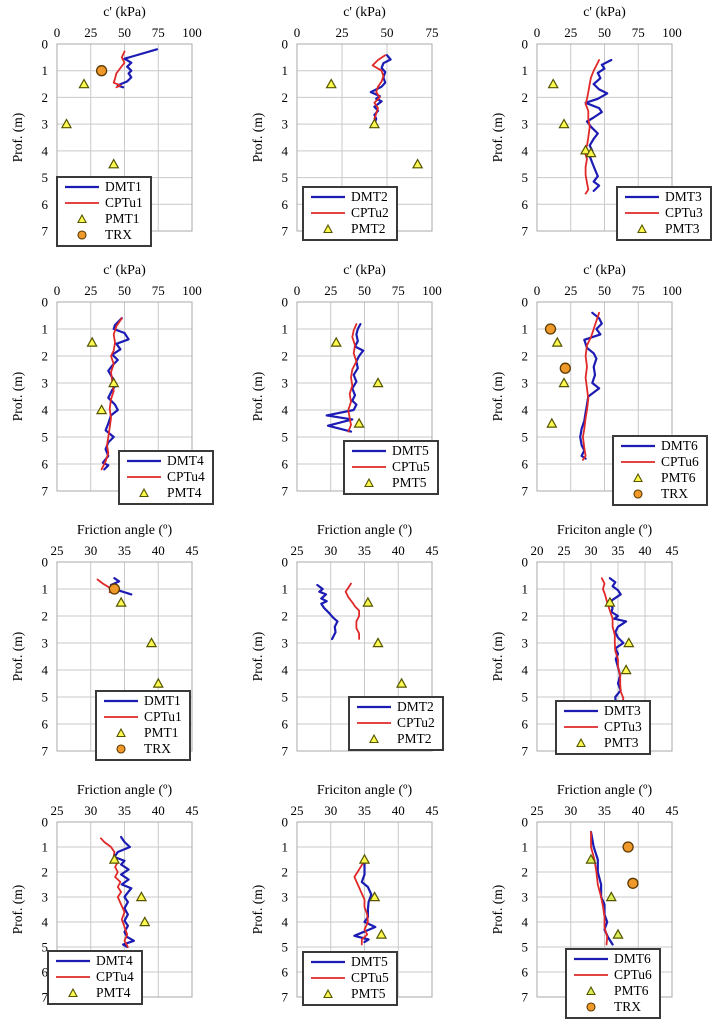 The height and width of the screenshot is (1021, 721). Describe the element at coordinates (164, 493) in the screenshot. I see `legend-item-PMT4: PMT4` at that location.